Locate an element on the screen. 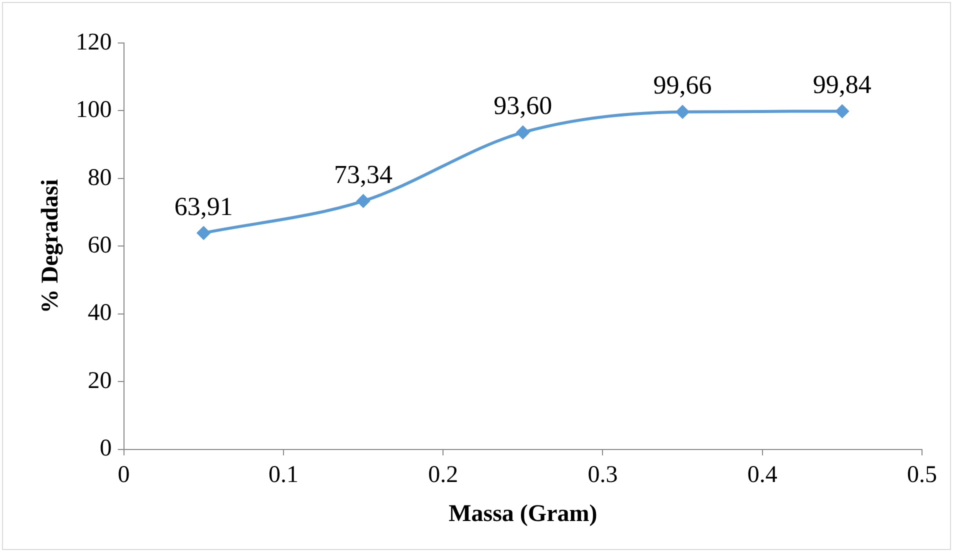  x-tick-label: 0.2 is located at coordinates (443, 475).